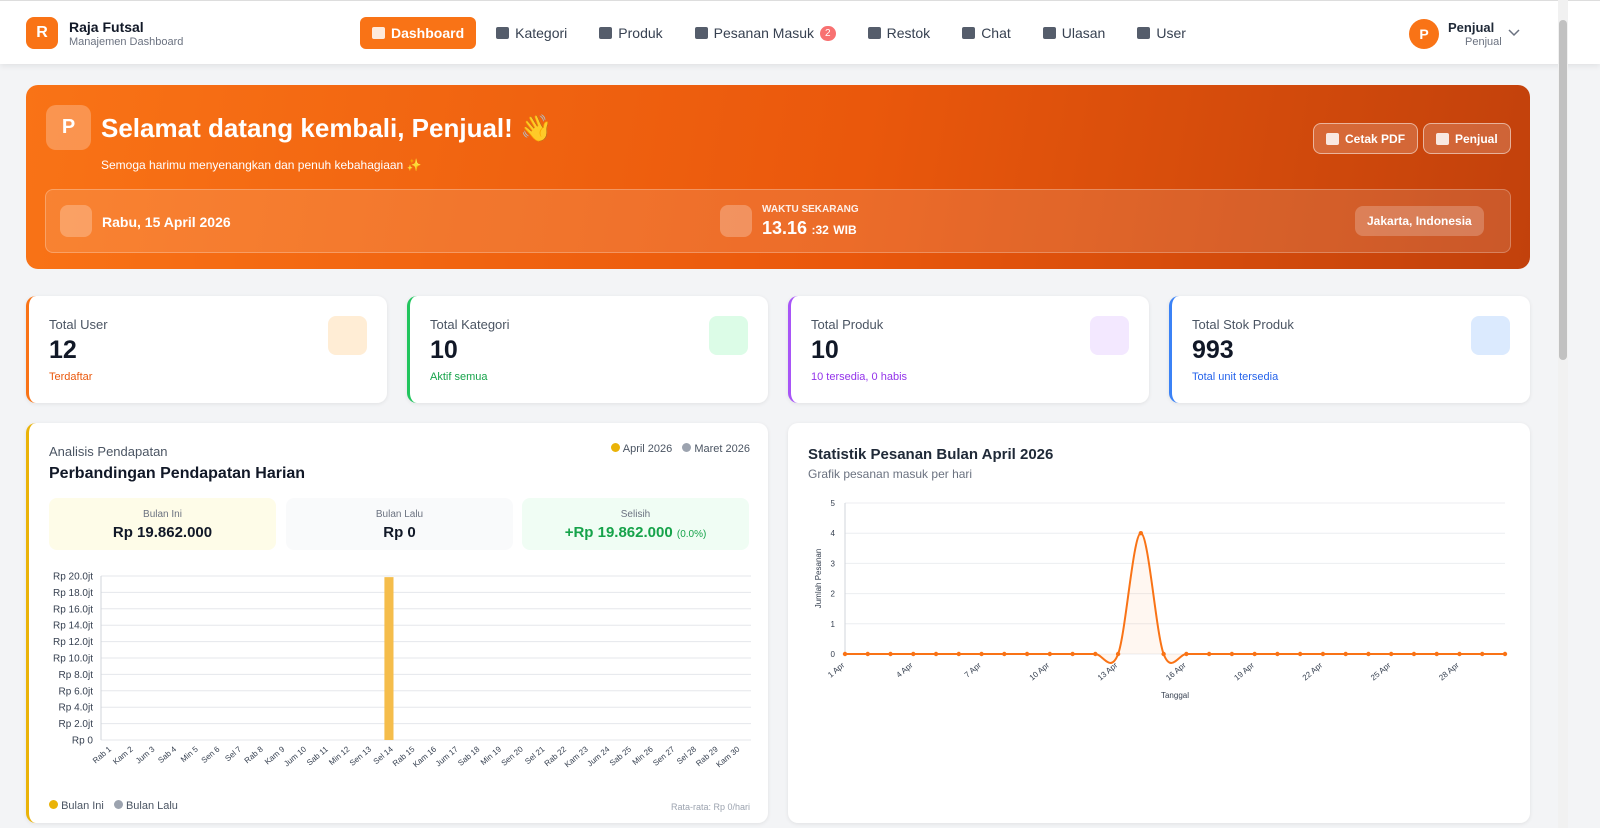 This screenshot has width=1600, height=828. What do you see at coordinates (599, 756) in the screenshot?
I see `x-tick-label: Jum 24` at bounding box center [599, 756].